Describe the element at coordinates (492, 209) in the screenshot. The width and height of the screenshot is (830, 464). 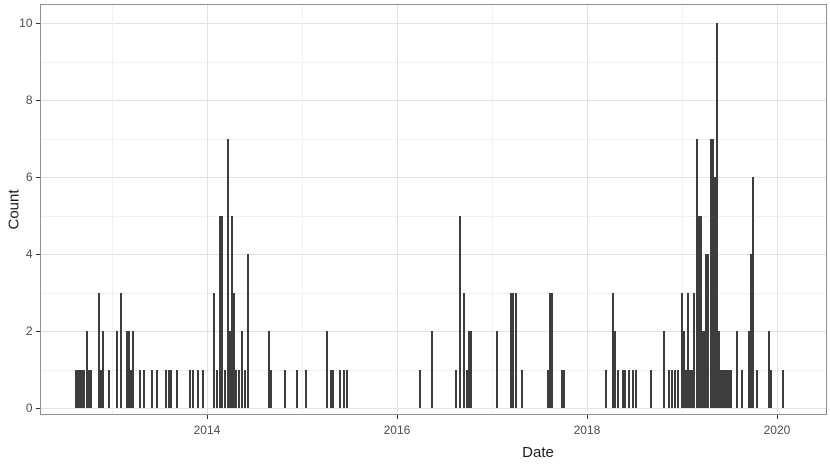
I see `gridline-minor-x` at that location.